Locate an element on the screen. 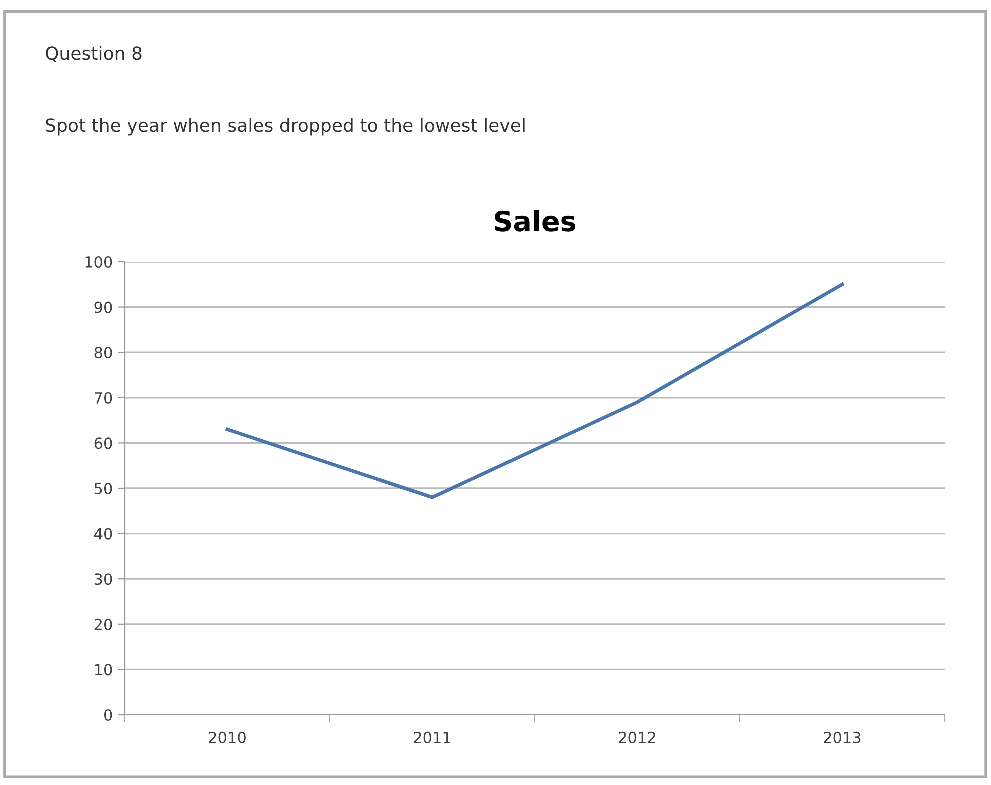 This screenshot has width=991, height=785. y-tick-label: 40 is located at coordinates (103, 534).